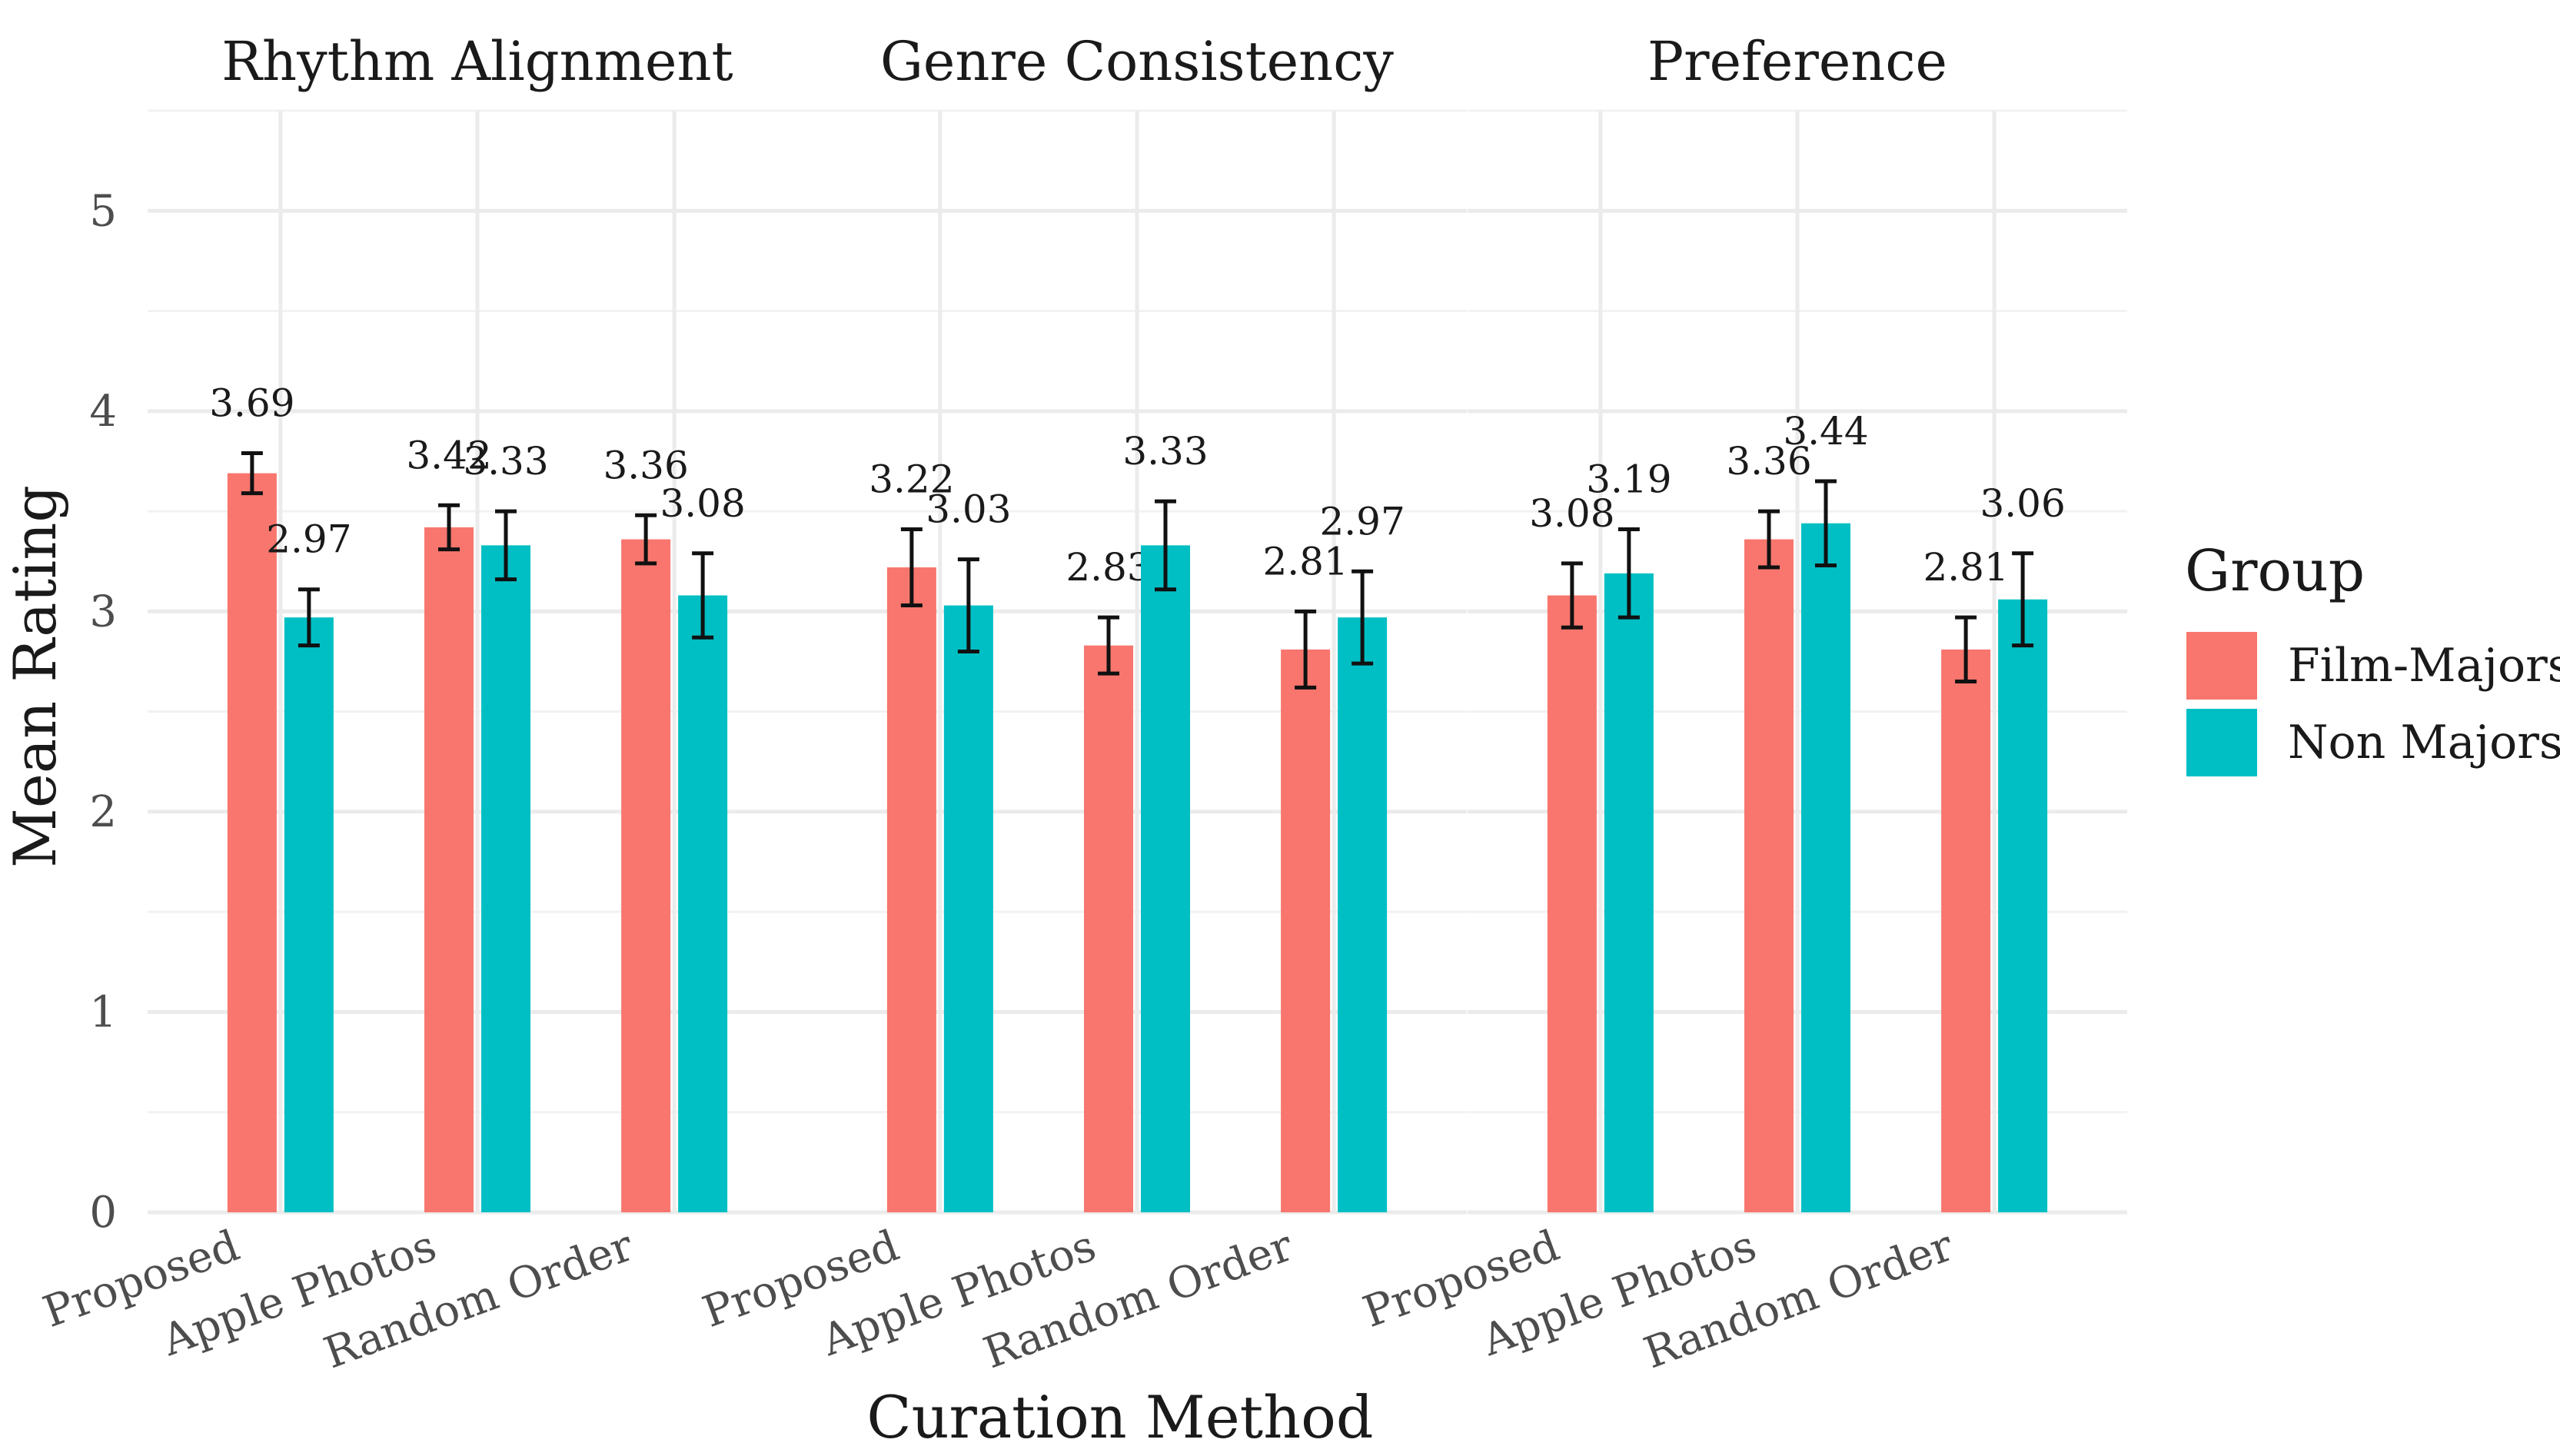 This screenshot has height=1456, width=2560. What do you see at coordinates (103, 612) in the screenshot?
I see `y-tick-label: 3` at bounding box center [103, 612].